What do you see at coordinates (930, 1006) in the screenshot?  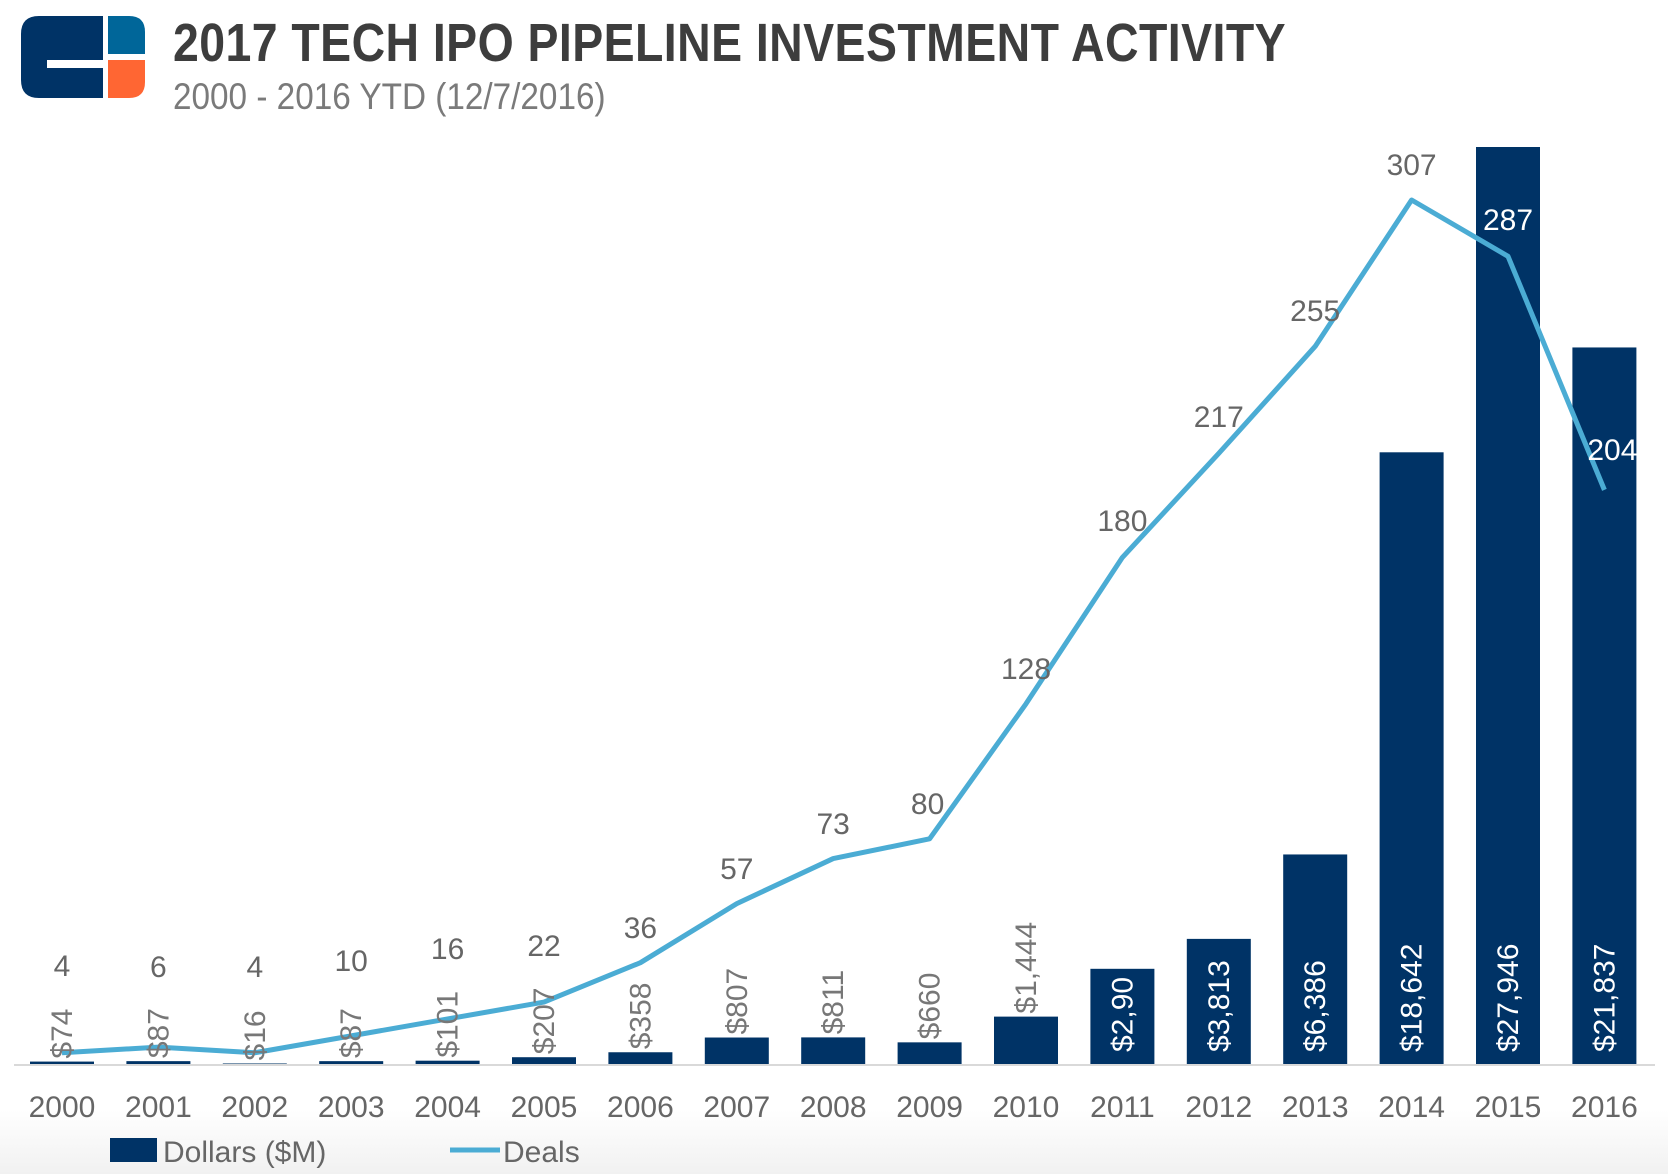 I see `bar-label-2009: $660` at bounding box center [930, 1006].